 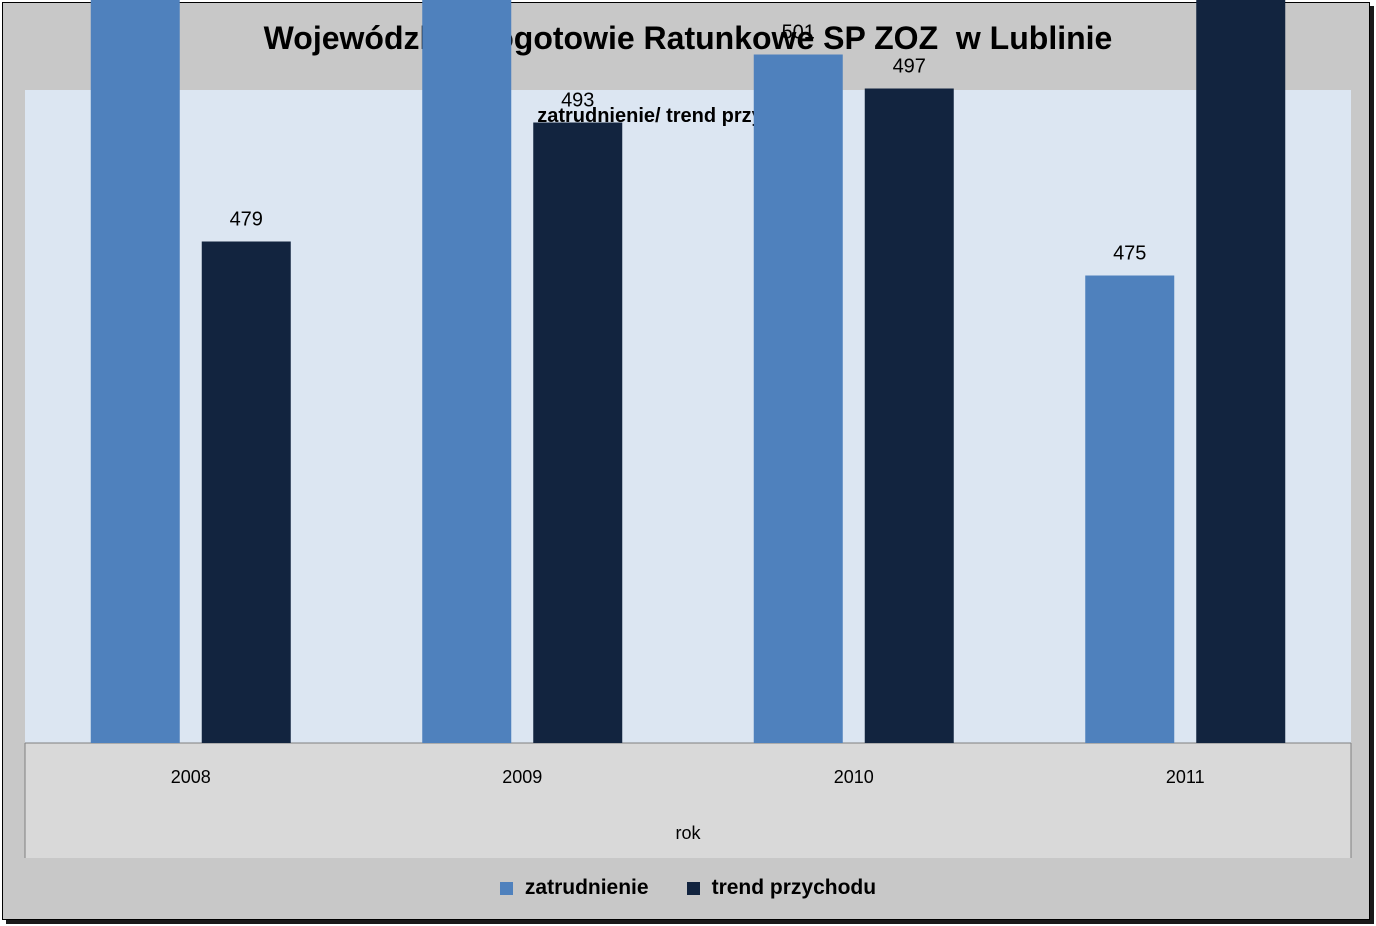 I want to click on legend-swatch-zatrudnienie, so click(x=506, y=888).